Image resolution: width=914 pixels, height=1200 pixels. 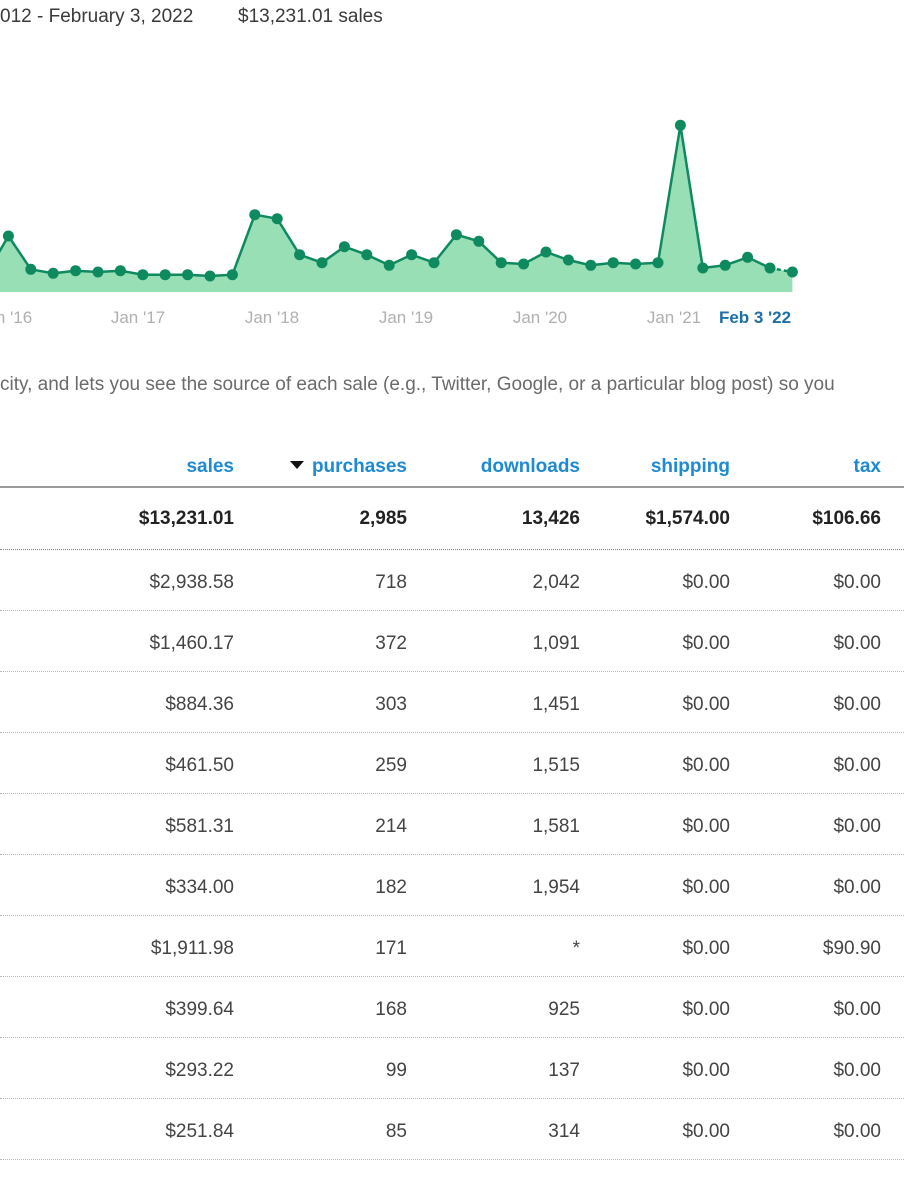 I want to click on row-downloads: 1,451, so click(x=556, y=704).